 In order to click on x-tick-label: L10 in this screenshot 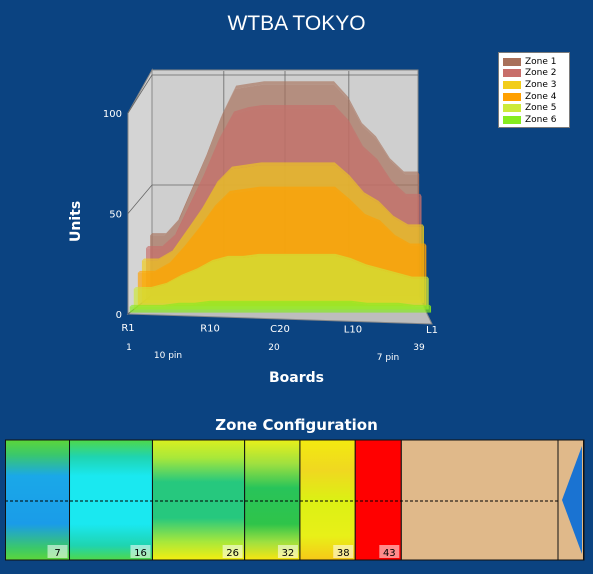, I will do `click(353, 330)`.